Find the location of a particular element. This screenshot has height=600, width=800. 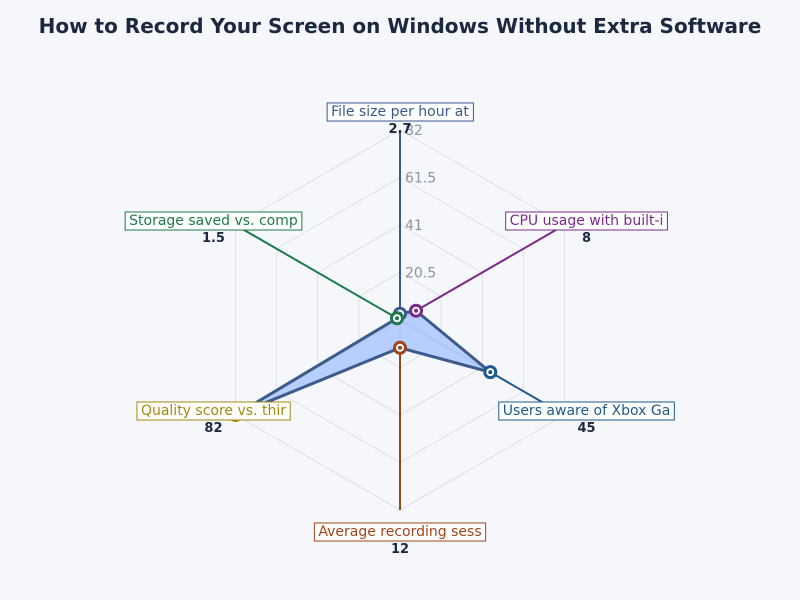

axis-label: File size per hour at is located at coordinates (400, 112).